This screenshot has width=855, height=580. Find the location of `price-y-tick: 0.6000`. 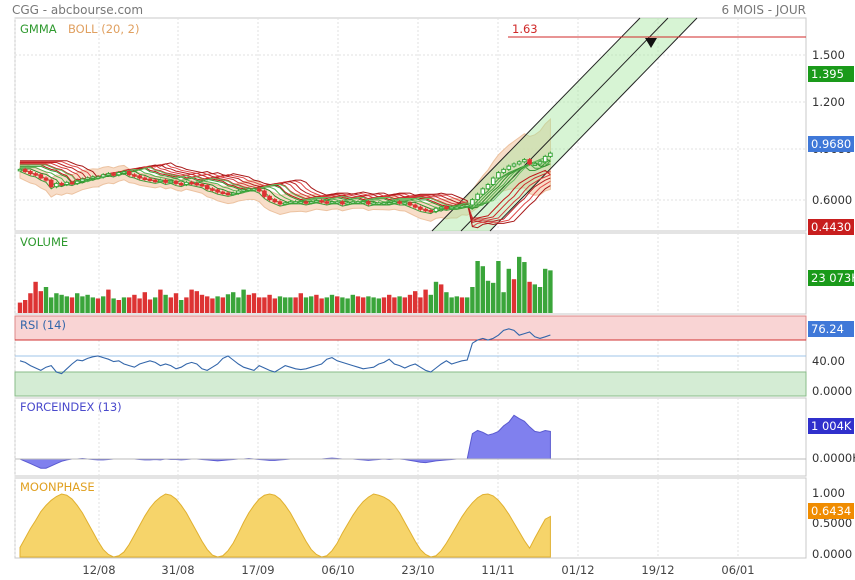

price-y-tick: 0.6000 is located at coordinates (832, 200).